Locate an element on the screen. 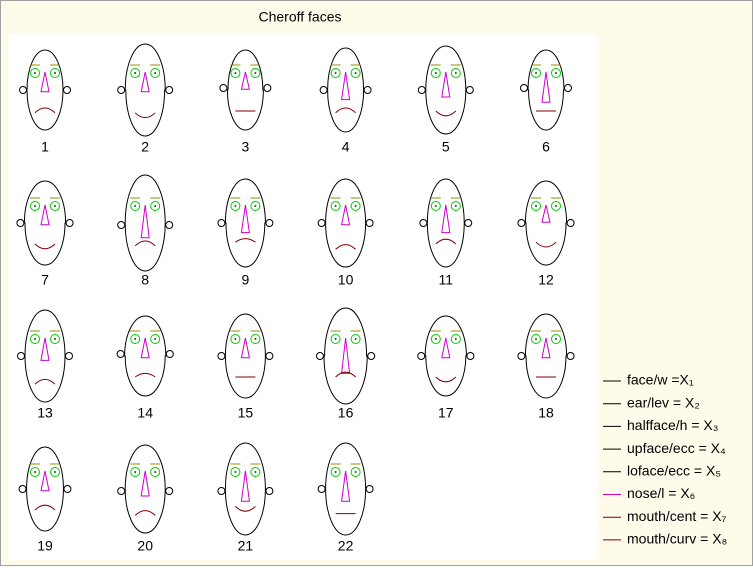 Image resolution: width=753 pixels, height=571 pixels. legend-label: nose/l = X₆ is located at coordinates (661, 493).